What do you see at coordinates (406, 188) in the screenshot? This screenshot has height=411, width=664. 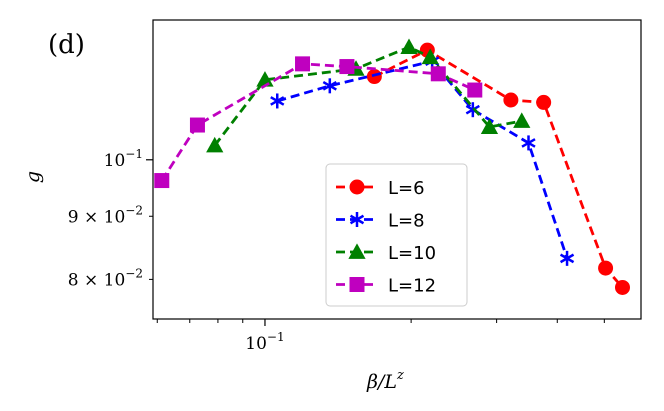 I see `legend-label: L=6` at bounding box center [406, 188].